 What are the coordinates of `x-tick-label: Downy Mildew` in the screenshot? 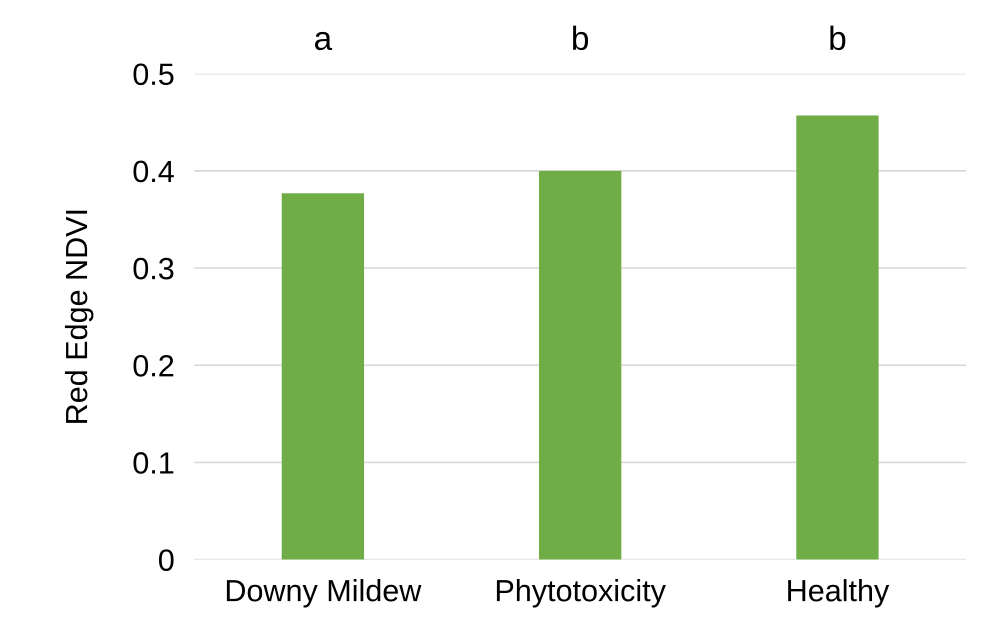 It's located at (324, 593).